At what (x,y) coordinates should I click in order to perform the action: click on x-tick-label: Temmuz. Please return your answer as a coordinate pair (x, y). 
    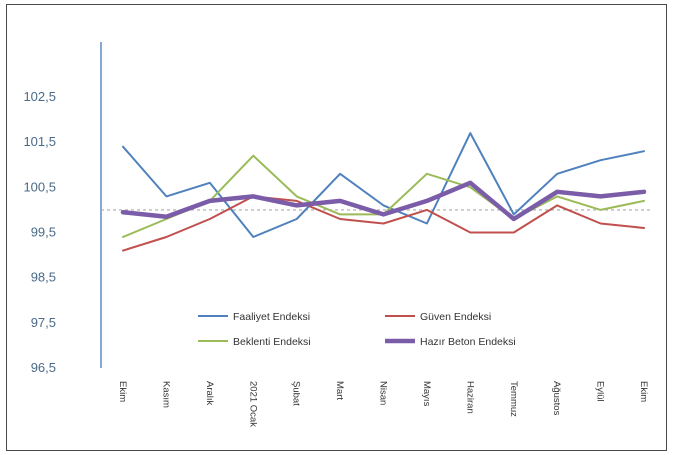
    Looking at the image, I should click on (513, 399).